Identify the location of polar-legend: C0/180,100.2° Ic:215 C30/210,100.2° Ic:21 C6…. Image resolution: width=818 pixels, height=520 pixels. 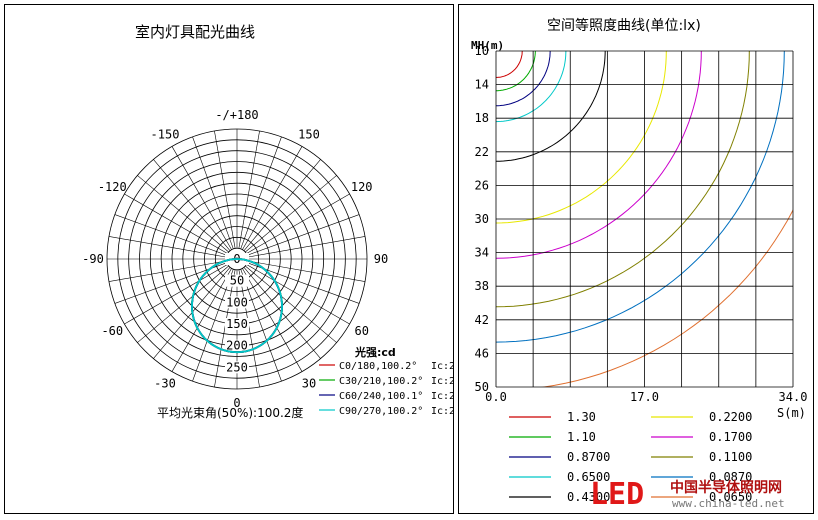
(386, 389).